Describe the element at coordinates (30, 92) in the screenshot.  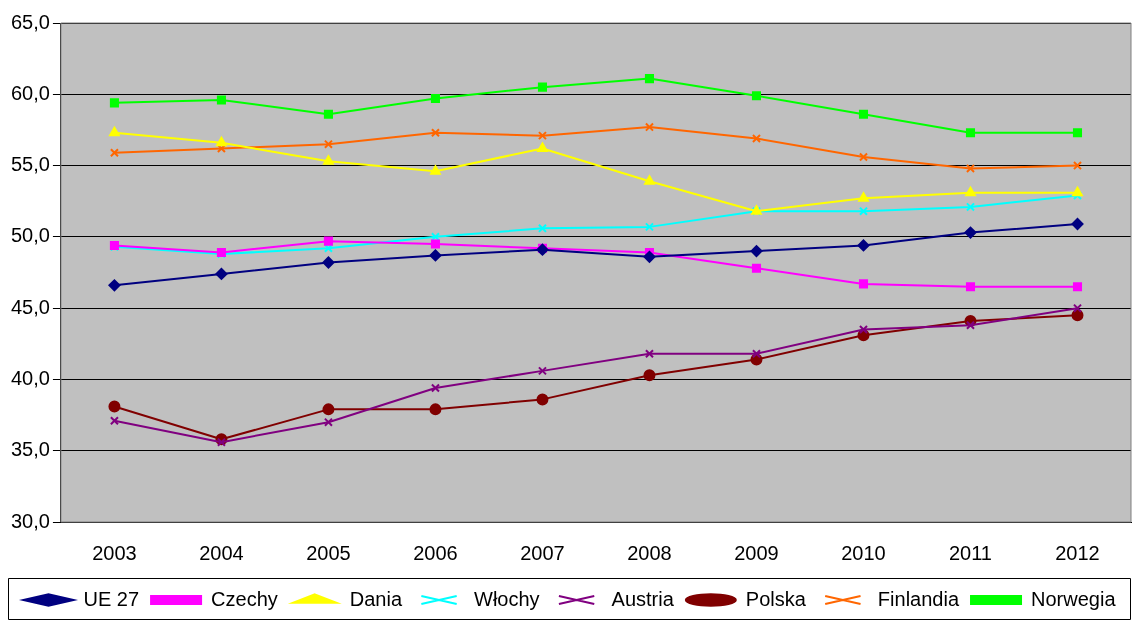
I see `y-tick-label: 60,0` at that location.